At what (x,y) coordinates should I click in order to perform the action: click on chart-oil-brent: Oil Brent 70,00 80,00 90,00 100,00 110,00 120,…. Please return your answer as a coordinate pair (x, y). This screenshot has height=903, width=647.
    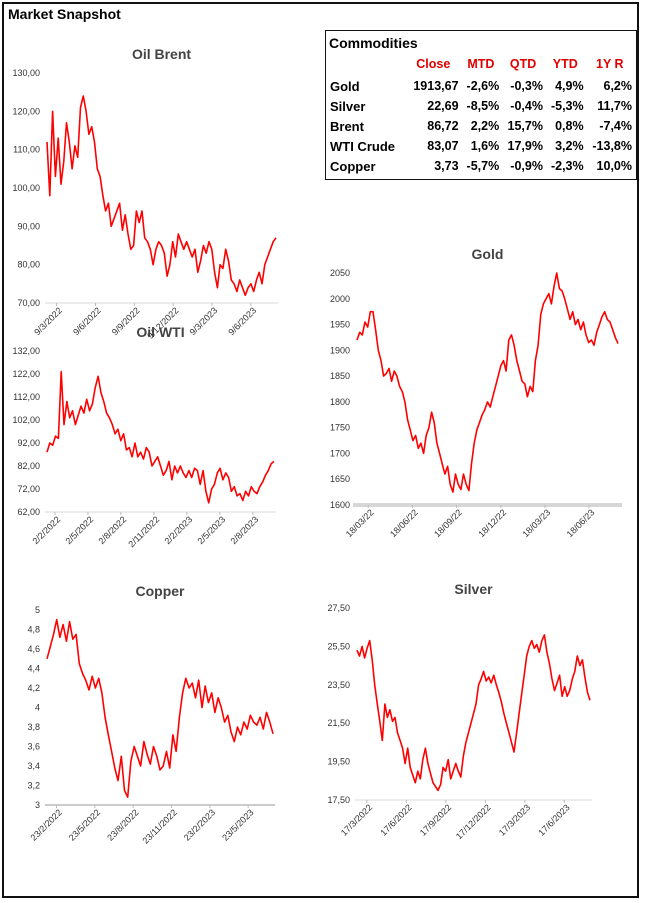
    Looking at the image, I should click on (145, 193).